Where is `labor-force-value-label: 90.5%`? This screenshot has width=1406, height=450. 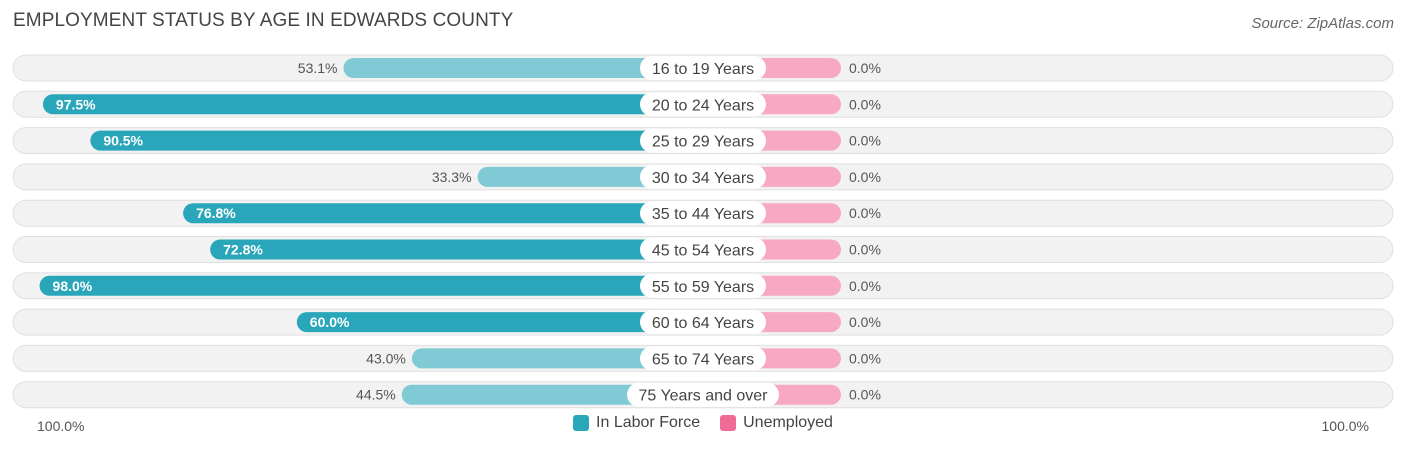 labor-force-value-label: 90.5% is located at coordinates (123, 141).